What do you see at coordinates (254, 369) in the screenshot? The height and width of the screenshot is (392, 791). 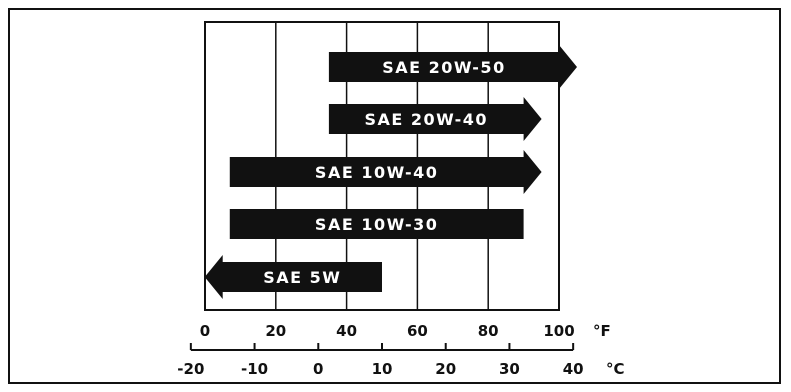 I see `c-tick-label: -10` at bounding box center [254, 369].